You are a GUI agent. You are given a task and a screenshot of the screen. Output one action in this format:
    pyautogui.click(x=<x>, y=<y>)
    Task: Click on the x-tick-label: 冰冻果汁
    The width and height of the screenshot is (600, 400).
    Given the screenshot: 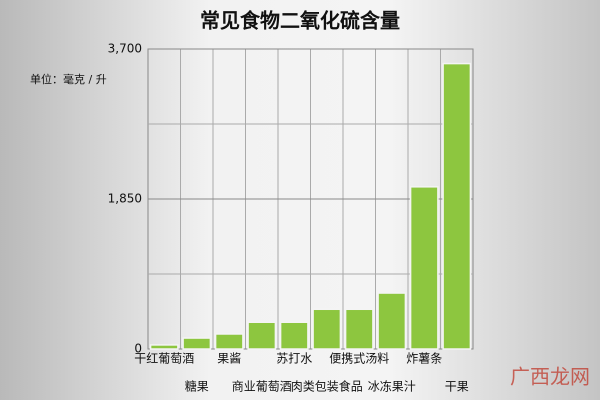 What is the action you would take?
    pyautogui.click(x=392, y=386)
    